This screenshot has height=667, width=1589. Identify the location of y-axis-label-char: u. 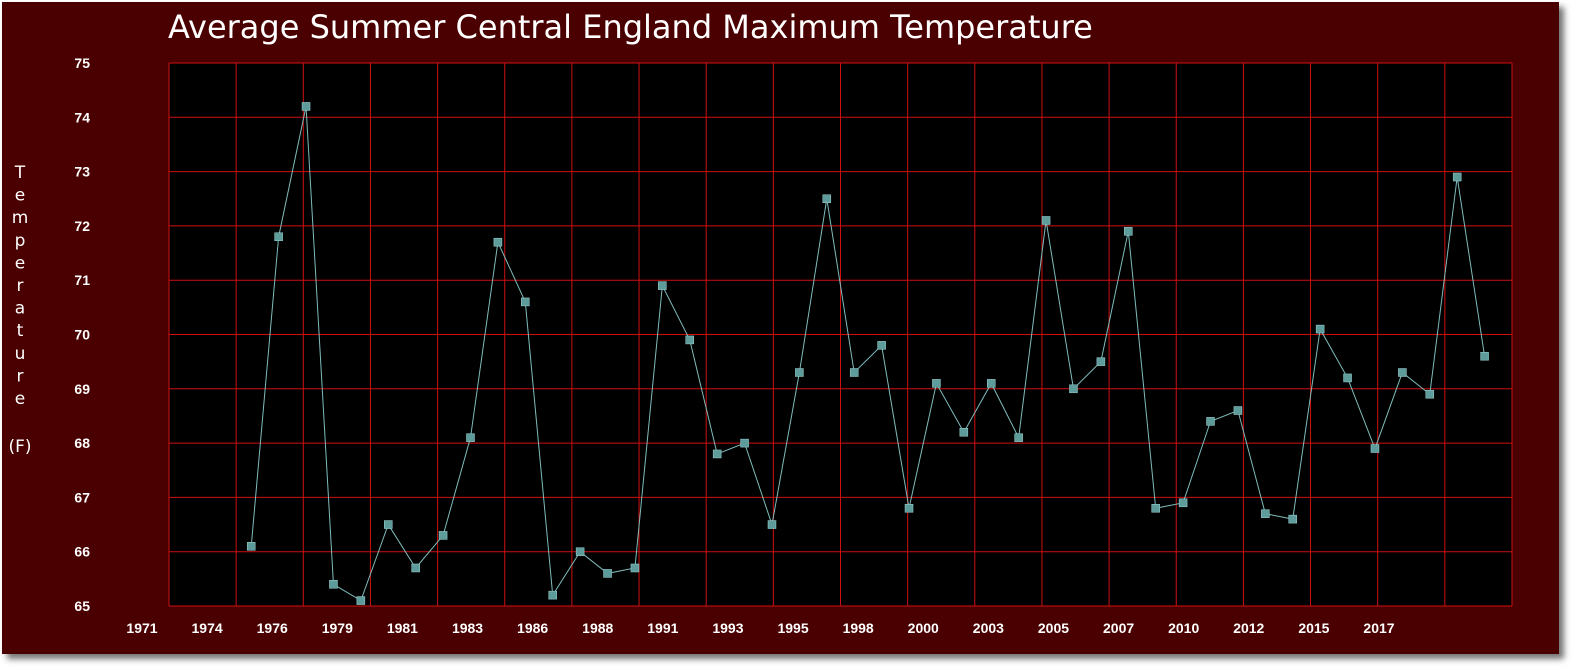
(20, 354).